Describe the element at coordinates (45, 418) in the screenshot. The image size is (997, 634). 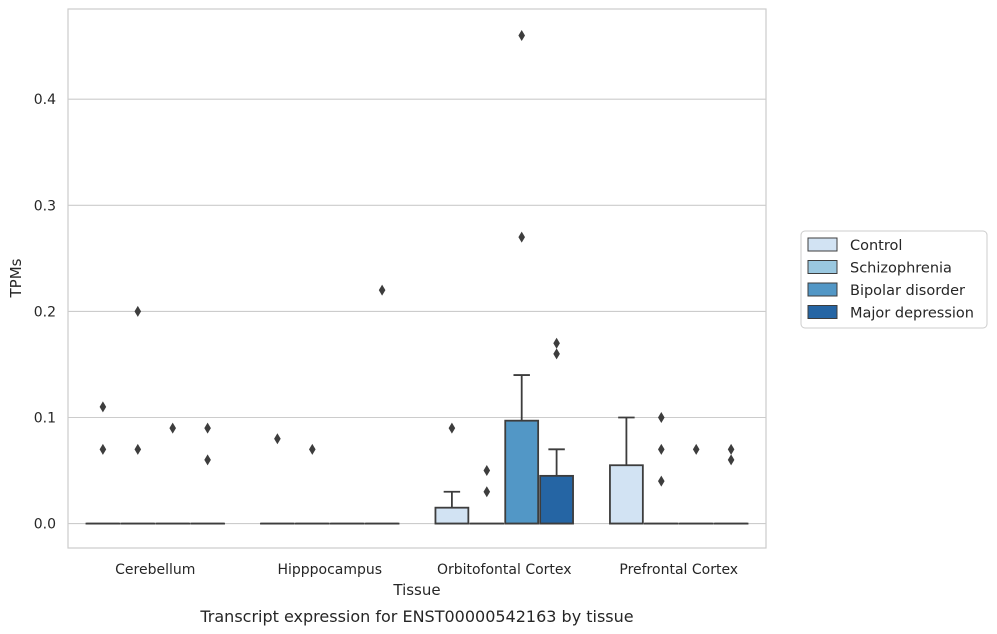
I see `y-tick-label: 0.1` at that location.